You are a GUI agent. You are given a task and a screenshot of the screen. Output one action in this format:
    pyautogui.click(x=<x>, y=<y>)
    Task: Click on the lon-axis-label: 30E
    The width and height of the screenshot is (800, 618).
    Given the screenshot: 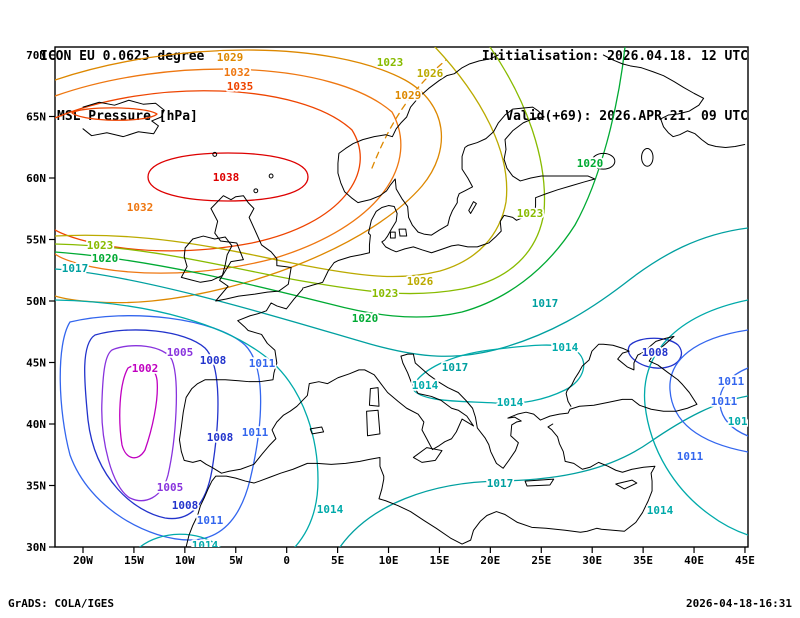 What is the action you would take?
    pyautogui.click(x=592, y=560)
    